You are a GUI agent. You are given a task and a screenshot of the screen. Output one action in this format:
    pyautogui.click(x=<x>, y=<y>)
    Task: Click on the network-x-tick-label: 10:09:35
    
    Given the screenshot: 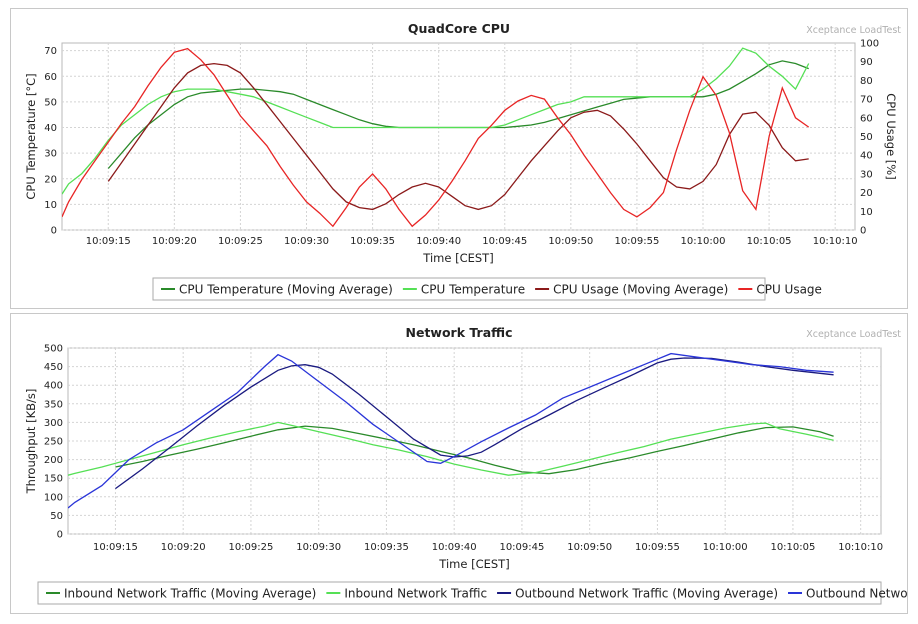 What is the action you would take?
    pyautogui.click(x=386, y=547)
    